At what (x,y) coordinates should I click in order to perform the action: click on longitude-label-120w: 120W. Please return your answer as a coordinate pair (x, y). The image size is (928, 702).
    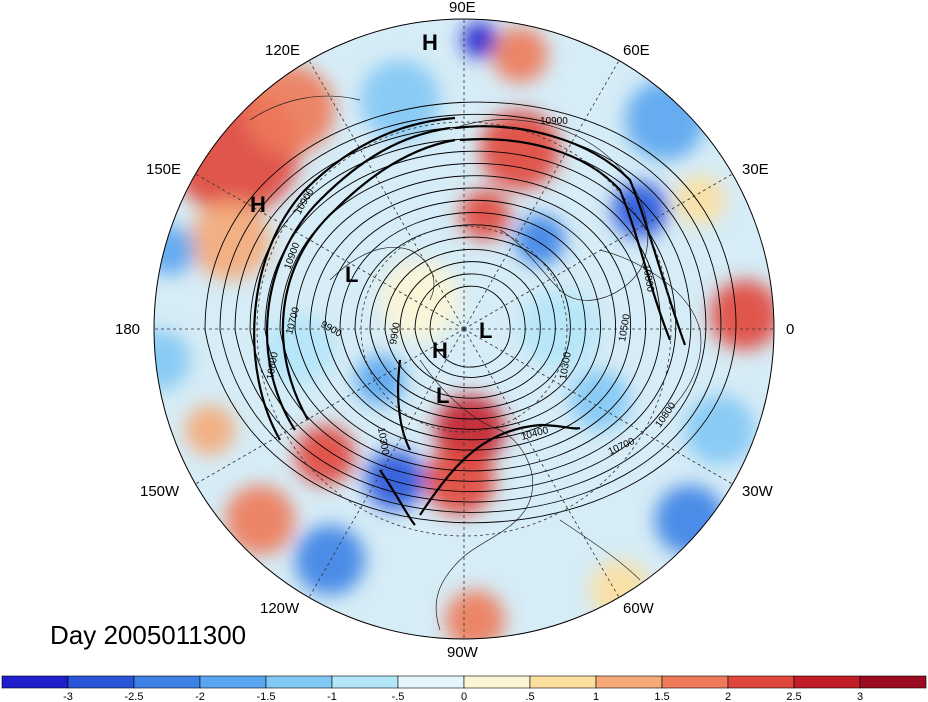
    Looking at the image, I should click on (280, 608).